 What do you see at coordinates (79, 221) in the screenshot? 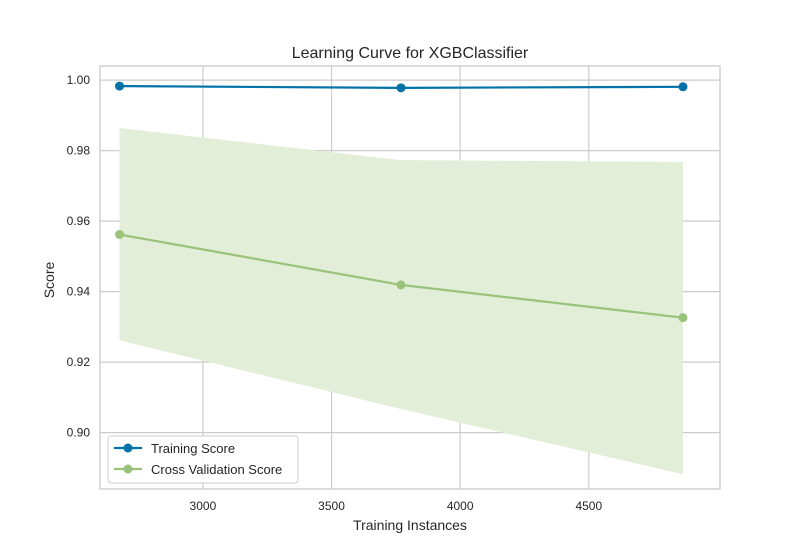
I see `y-tick-label: 0.96` at bounding box center [79, 221].